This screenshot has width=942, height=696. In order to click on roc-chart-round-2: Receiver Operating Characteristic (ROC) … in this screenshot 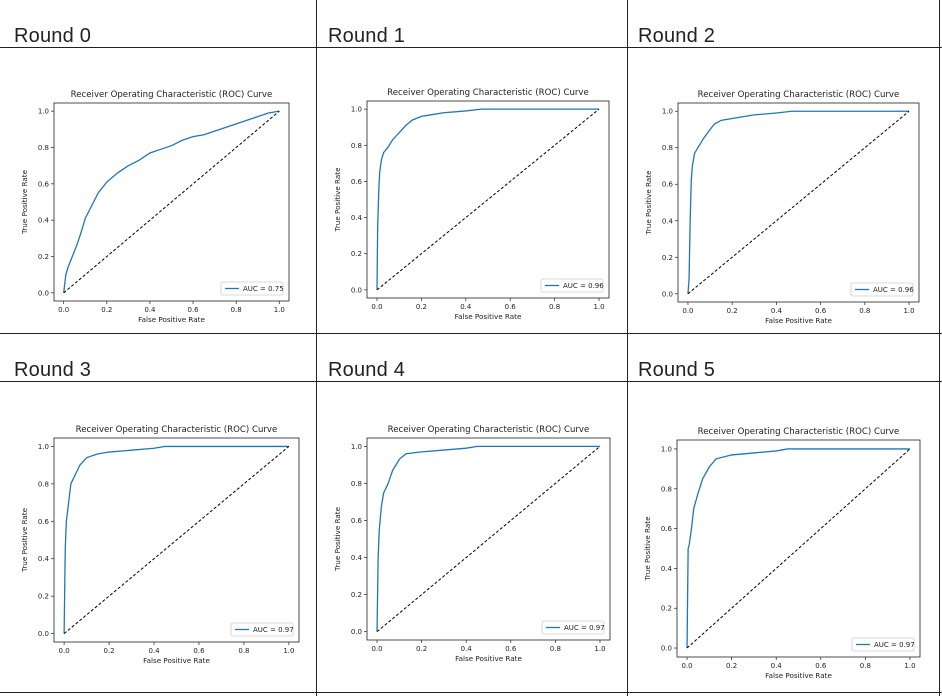, I will do `click(782, 207)`.